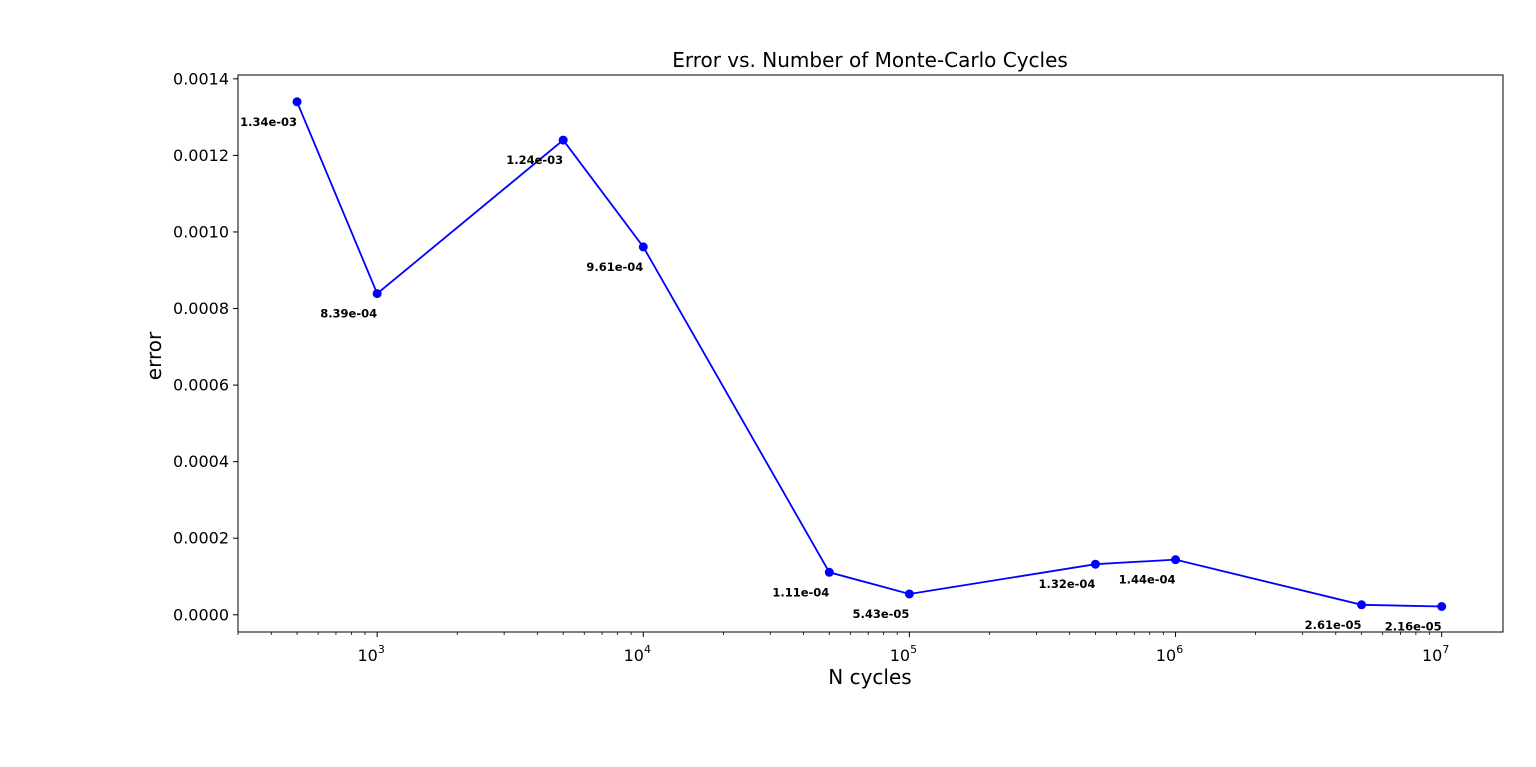  What do you see at coordinates (201, 385) in the screenshot?
I see `y-tick-label: 0.0006` at bounding box center [201, 385].